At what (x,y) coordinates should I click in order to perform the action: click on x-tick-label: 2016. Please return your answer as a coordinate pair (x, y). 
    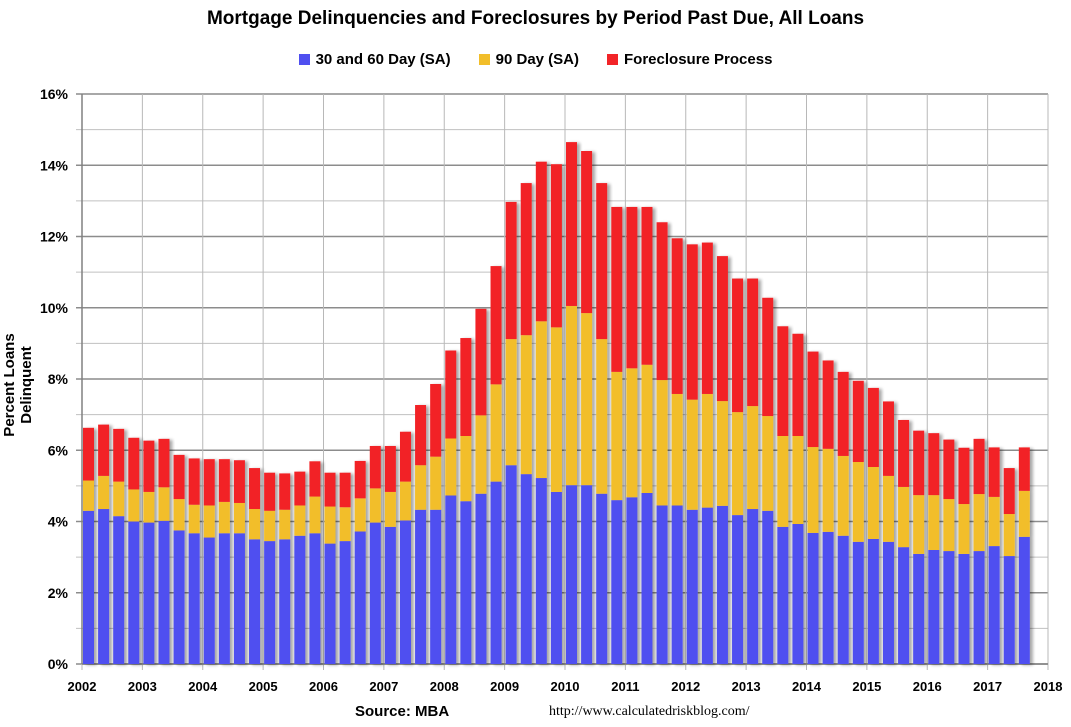
    Looking at the image, I should click on (927, 686).